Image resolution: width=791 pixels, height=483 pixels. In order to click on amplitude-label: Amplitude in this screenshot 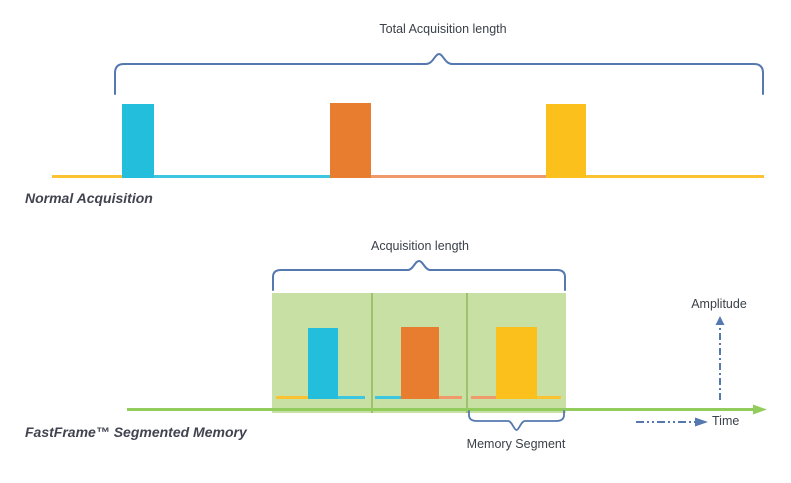, I will do `click(719, 304)`.